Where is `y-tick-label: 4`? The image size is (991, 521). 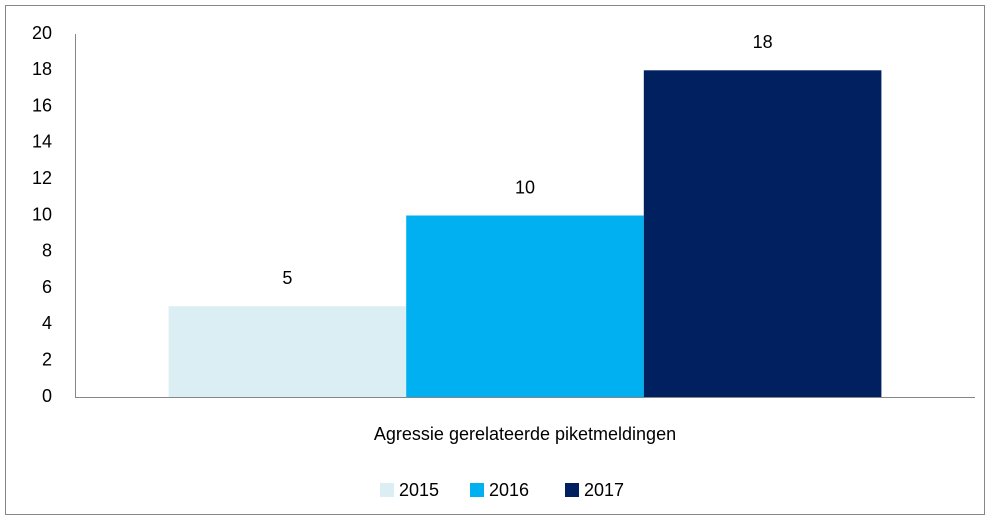 y-tick-label: 4 is located at coordinates (47, 323).